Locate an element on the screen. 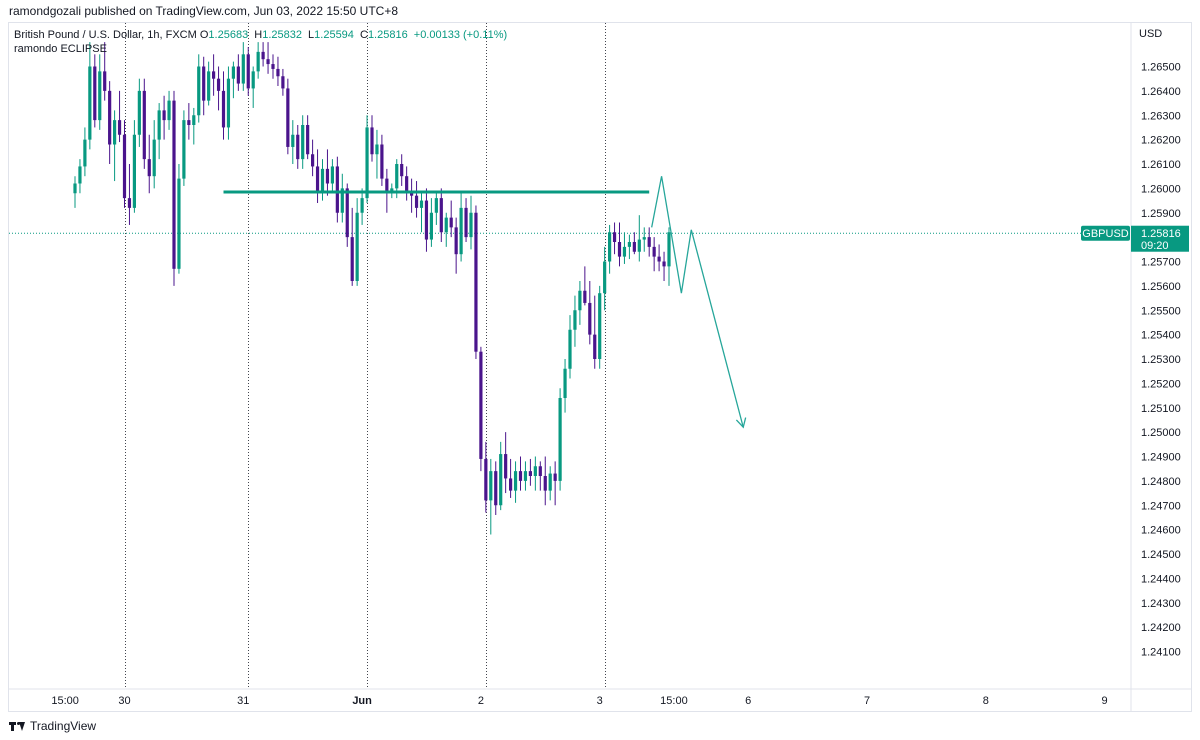  projection-arrowhead is located at coordinates (741, 423).